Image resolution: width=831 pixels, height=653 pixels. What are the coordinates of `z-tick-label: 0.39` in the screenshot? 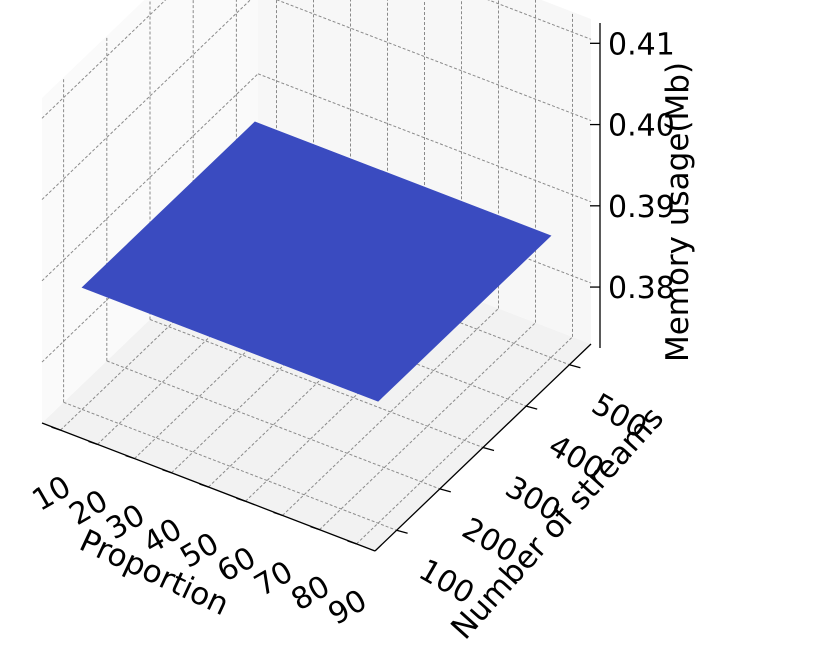 It's located at (641, 207).